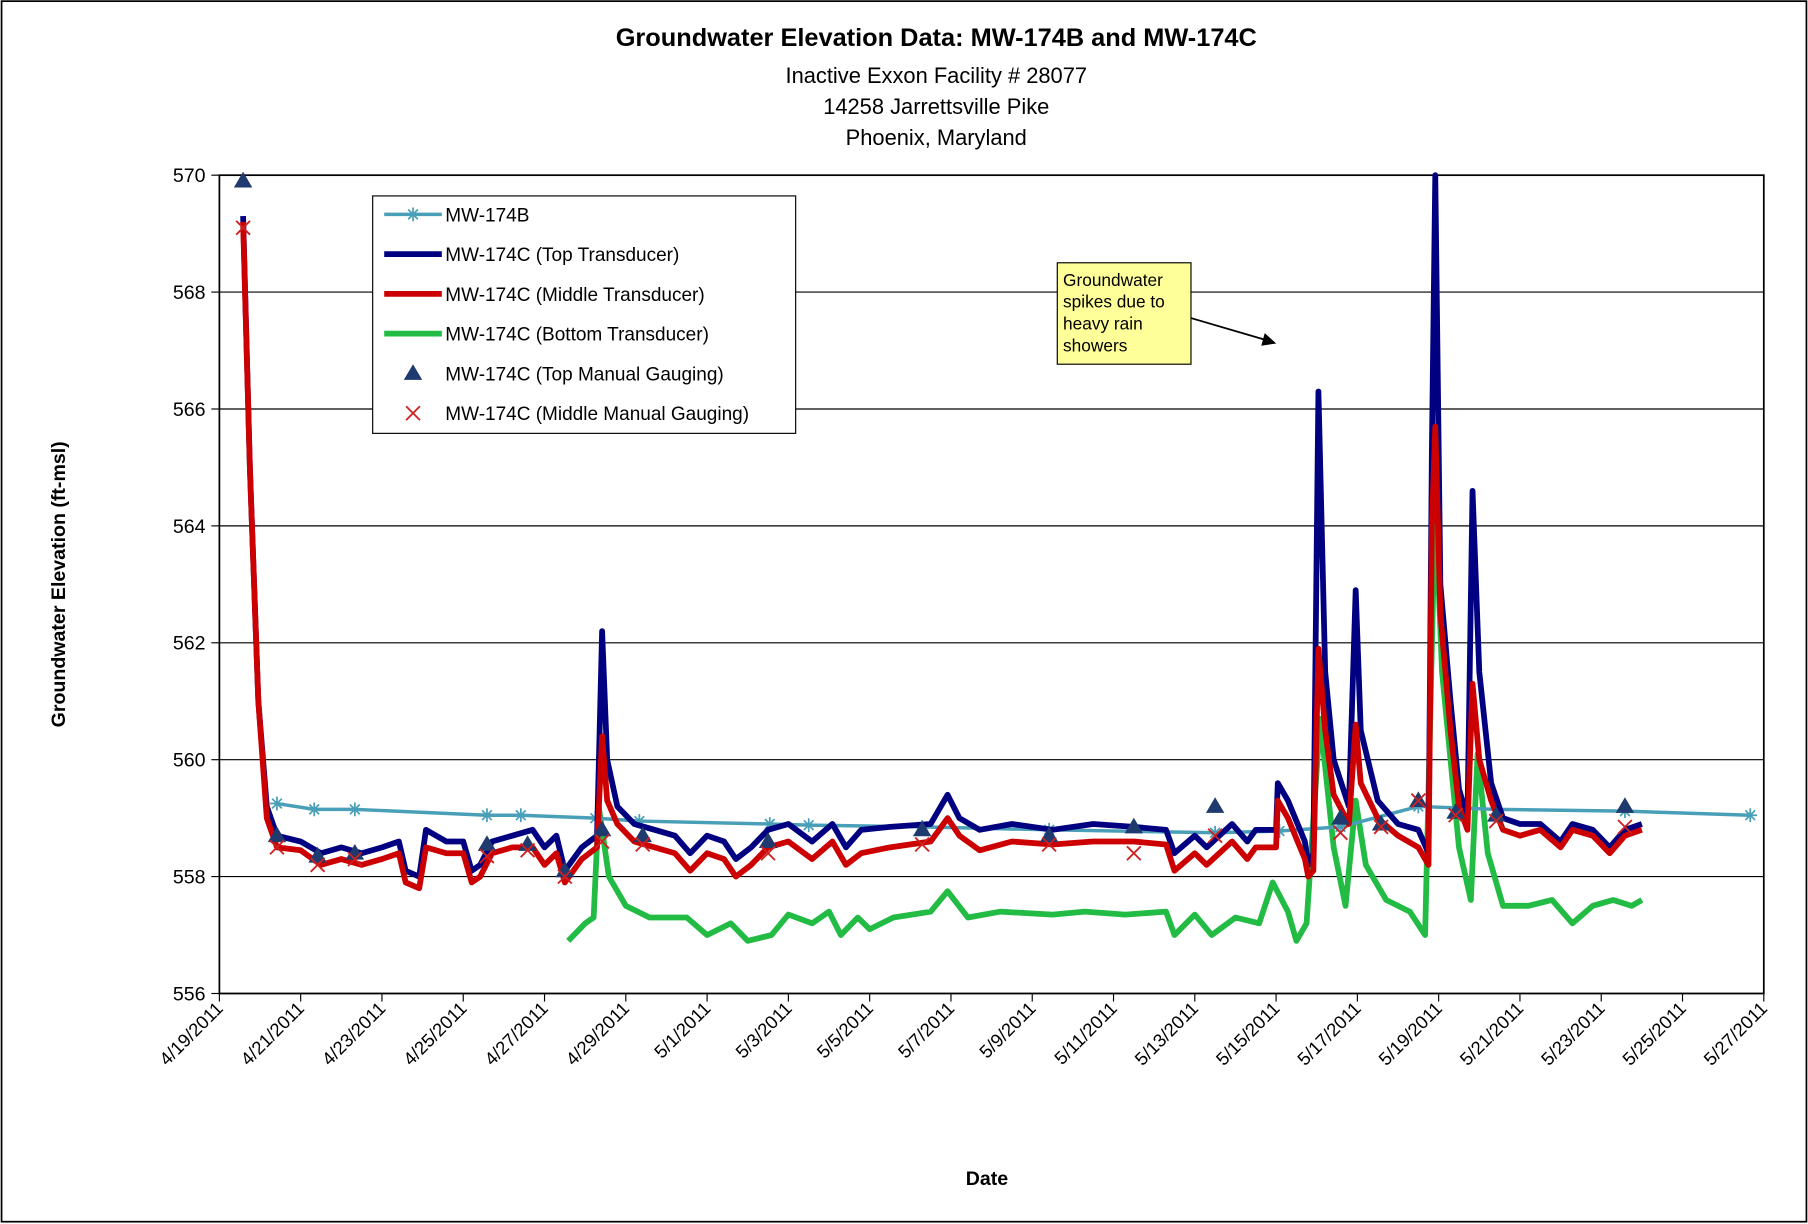  Describe the element at coordinates (1103, 324) in the screenshot. I see `annotation-text: heavy rain` at that location.